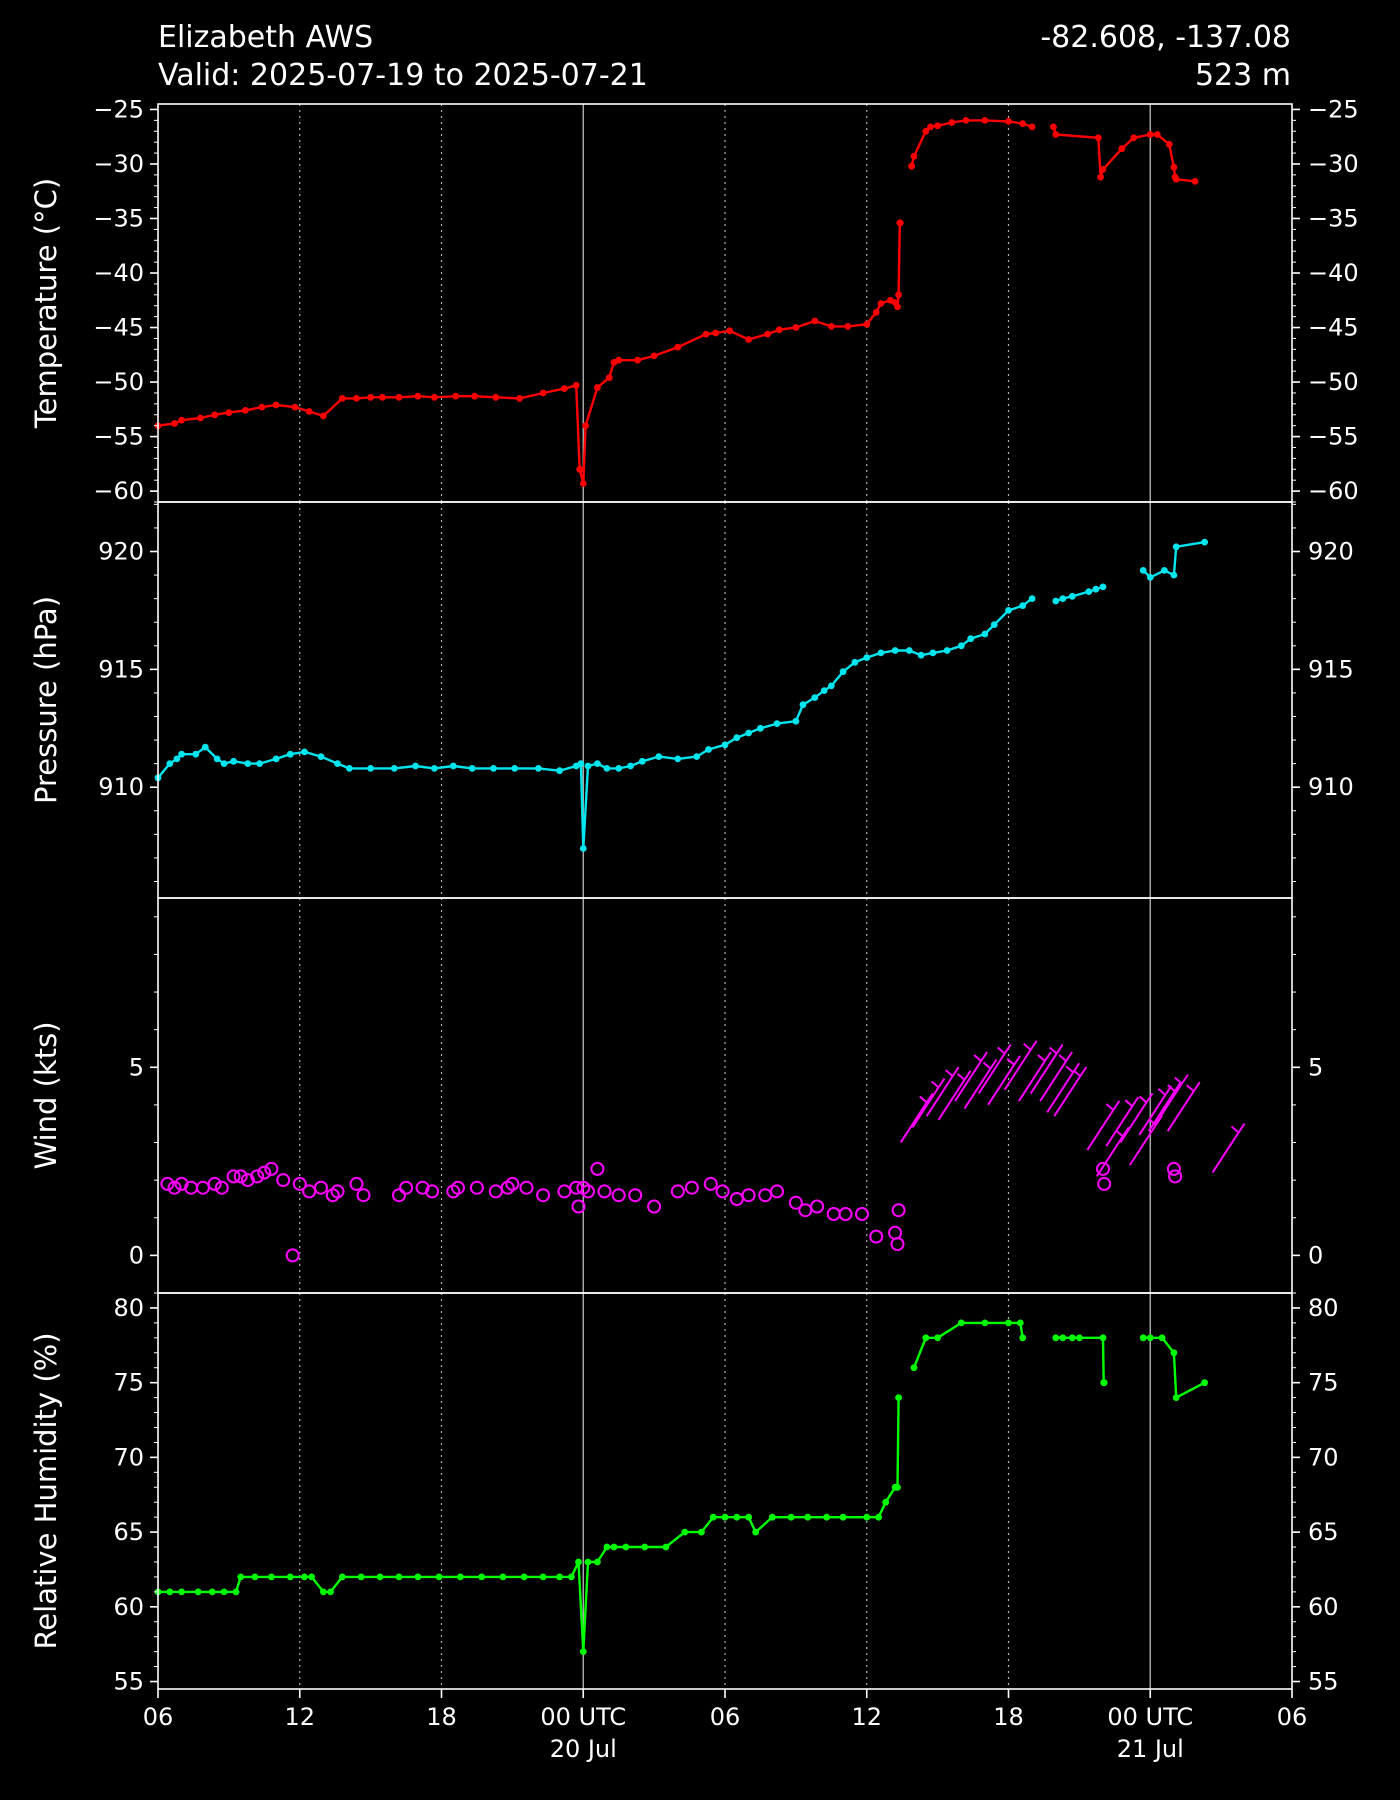  What do you see at coordinates (118, 164) in the screenshot?
I see `temperature-ytick-label-left: −30` at bounding box center [118, 164].